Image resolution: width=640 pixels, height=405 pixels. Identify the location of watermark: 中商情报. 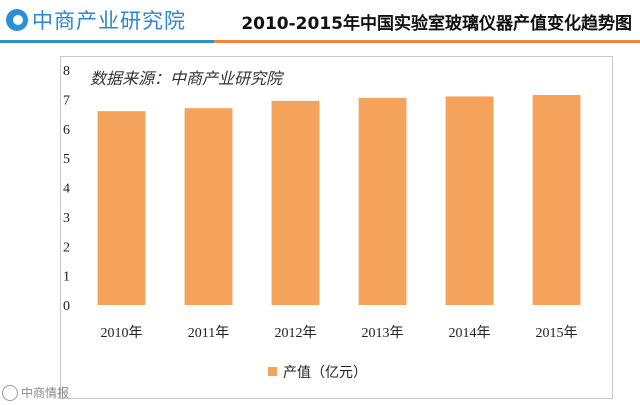
(35, 392).